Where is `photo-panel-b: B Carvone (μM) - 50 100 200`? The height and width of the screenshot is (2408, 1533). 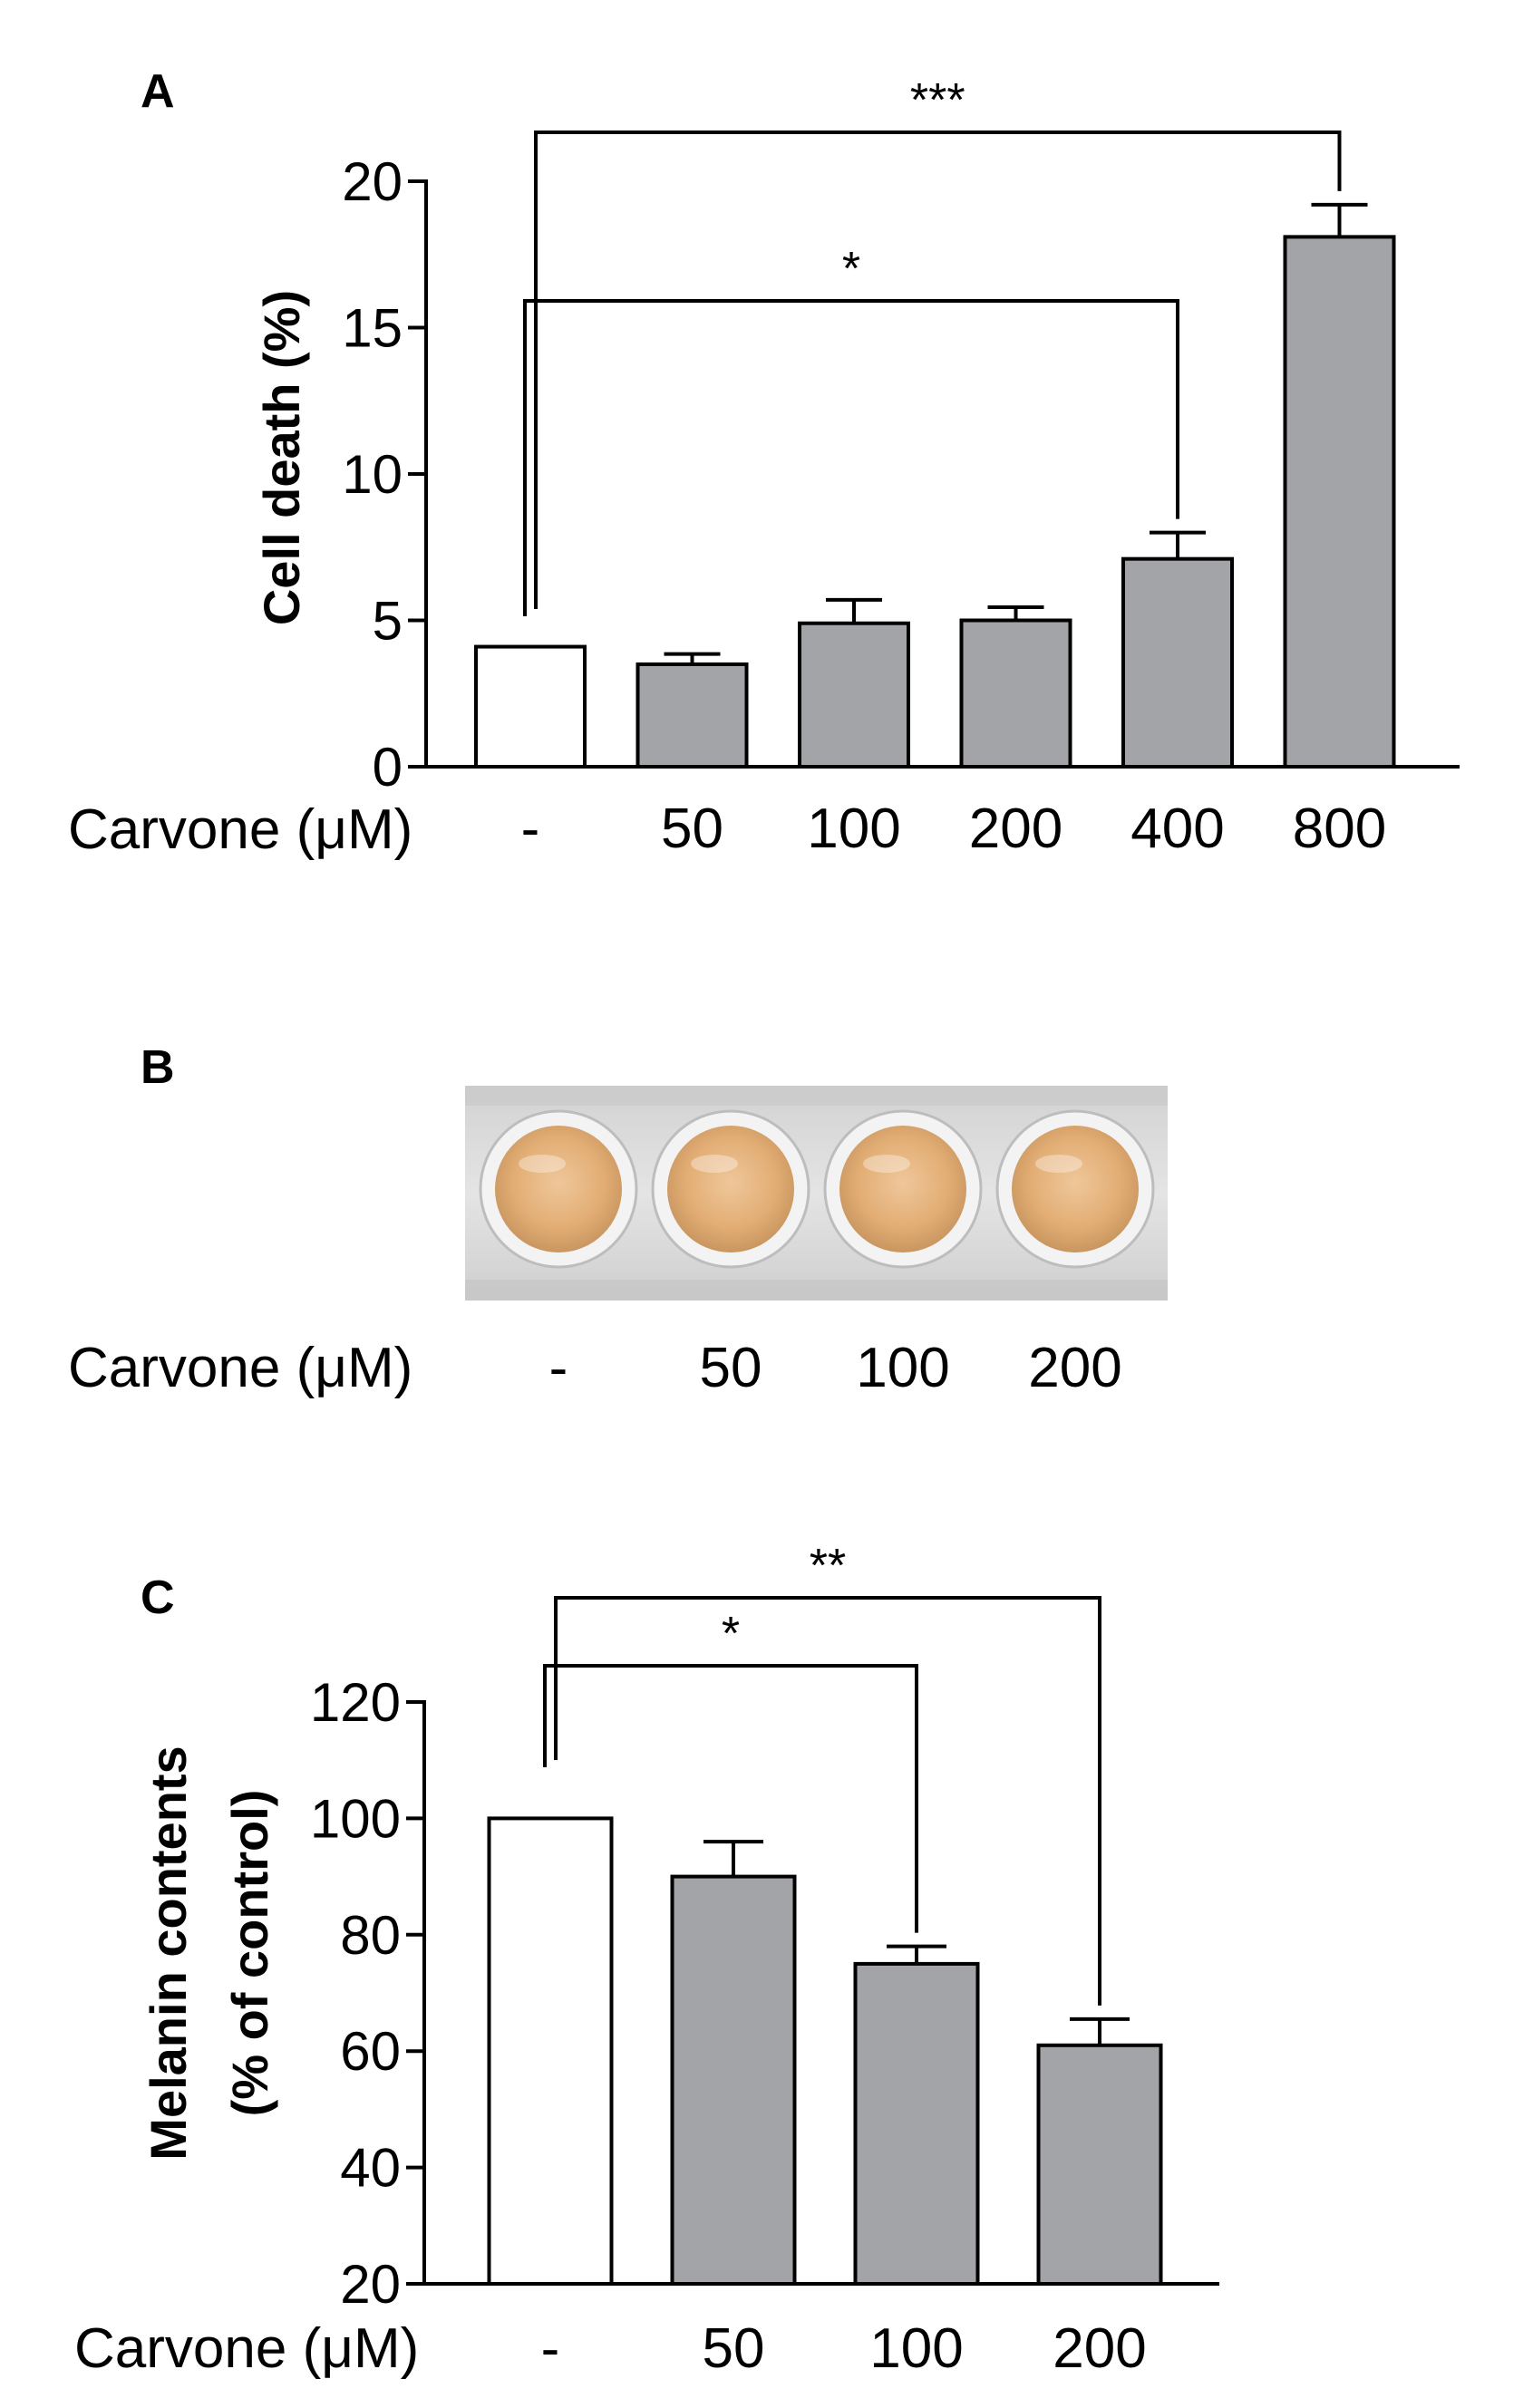
photo-panel-b: B Carvone (μM) - 50 100 200 is located at coordinates (618, 1220).